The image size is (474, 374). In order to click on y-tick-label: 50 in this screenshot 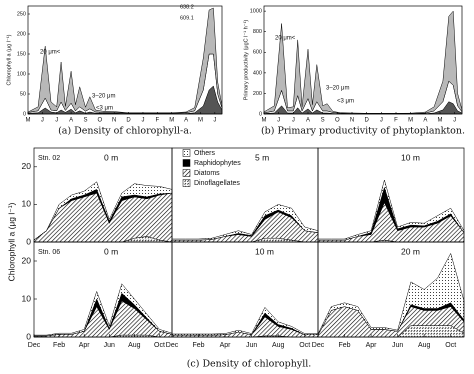, I will do `click(23, 94)`.